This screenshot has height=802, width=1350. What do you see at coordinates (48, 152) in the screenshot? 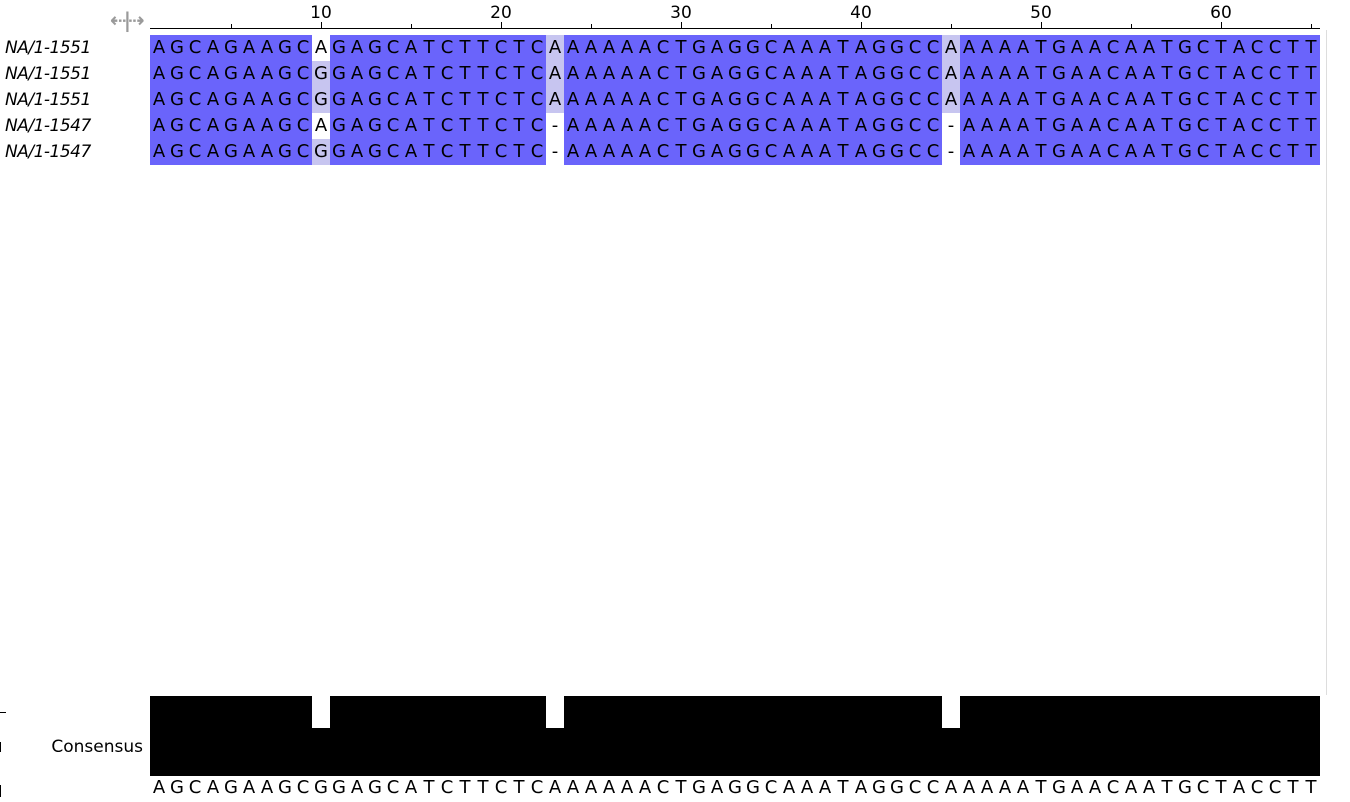
I see `sequence-name: NA/1-1547` at bounding box center [48, 152].